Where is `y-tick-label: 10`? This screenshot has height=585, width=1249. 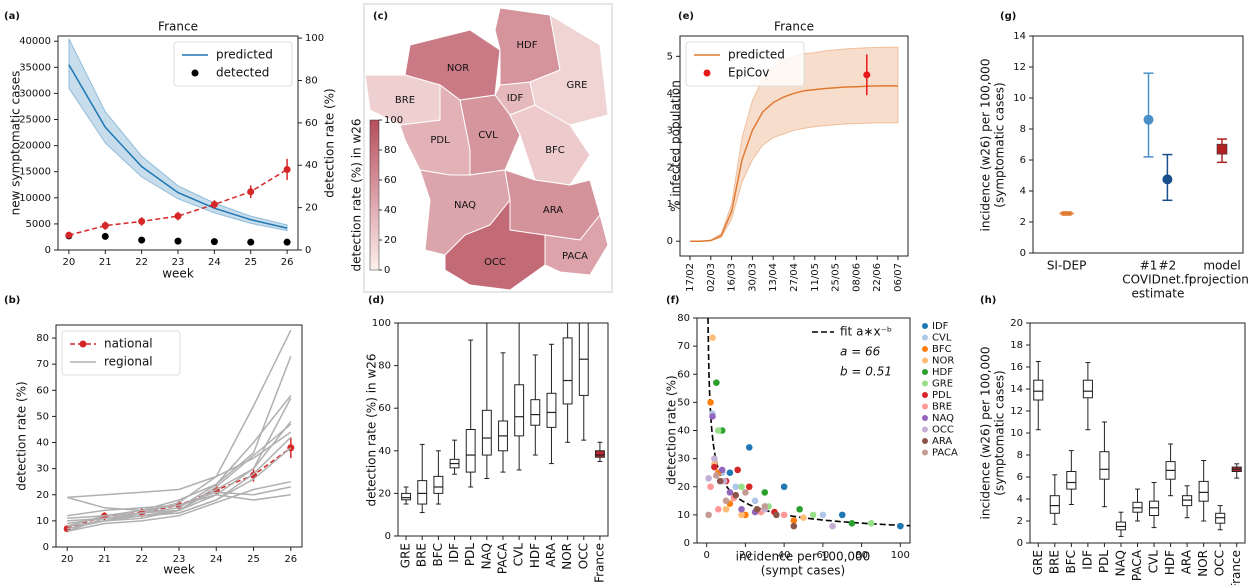 y-tick-label: 10 is located at coordinates (42, 521).